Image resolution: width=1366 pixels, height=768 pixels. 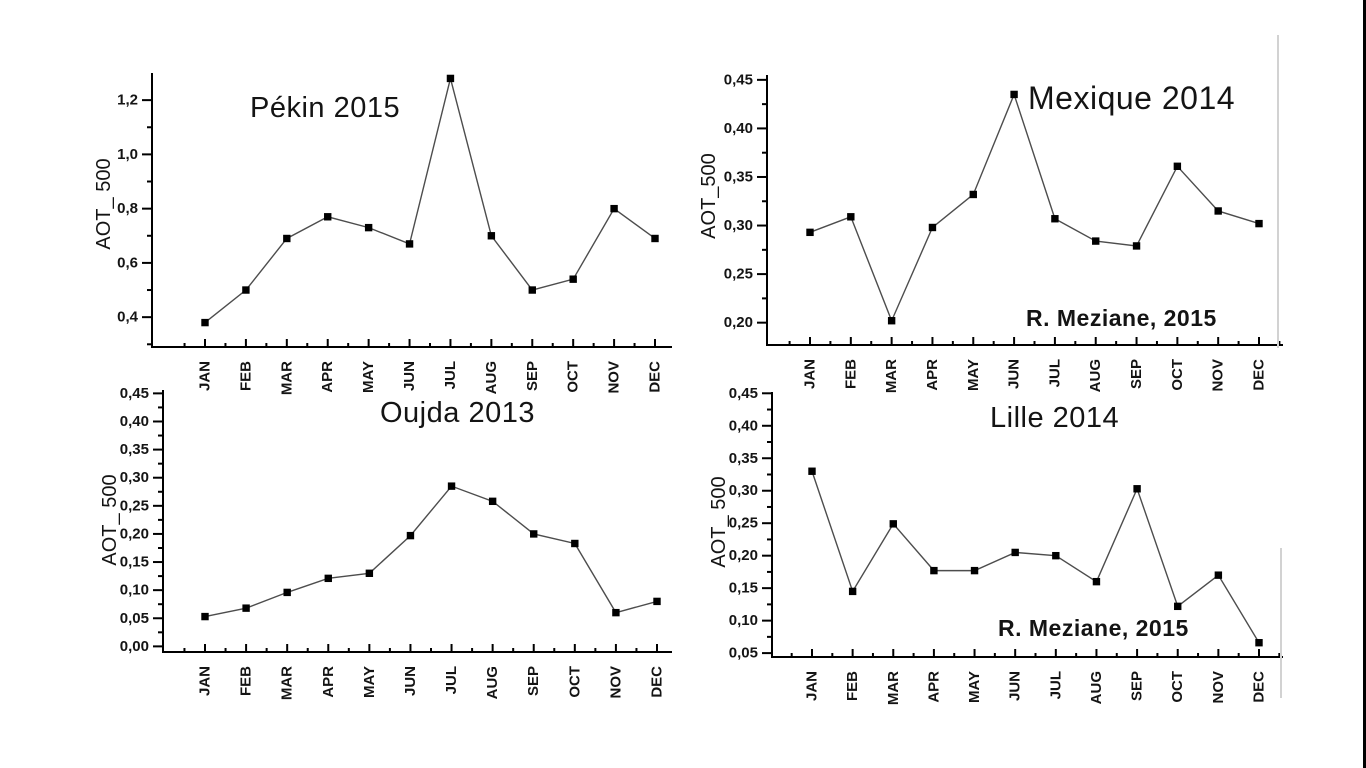 I want to click on y-tick-label: 1,2, so click(x=127, y=100).